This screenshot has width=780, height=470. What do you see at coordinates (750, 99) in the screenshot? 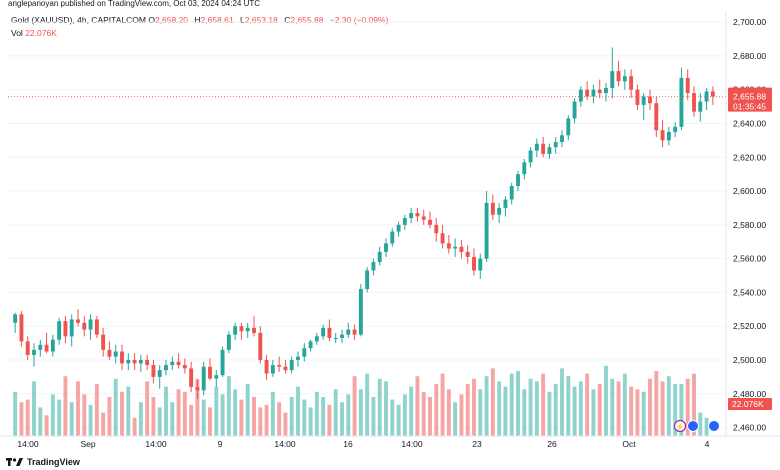
I see `last-price-badge` at bounding box center [750, 99].